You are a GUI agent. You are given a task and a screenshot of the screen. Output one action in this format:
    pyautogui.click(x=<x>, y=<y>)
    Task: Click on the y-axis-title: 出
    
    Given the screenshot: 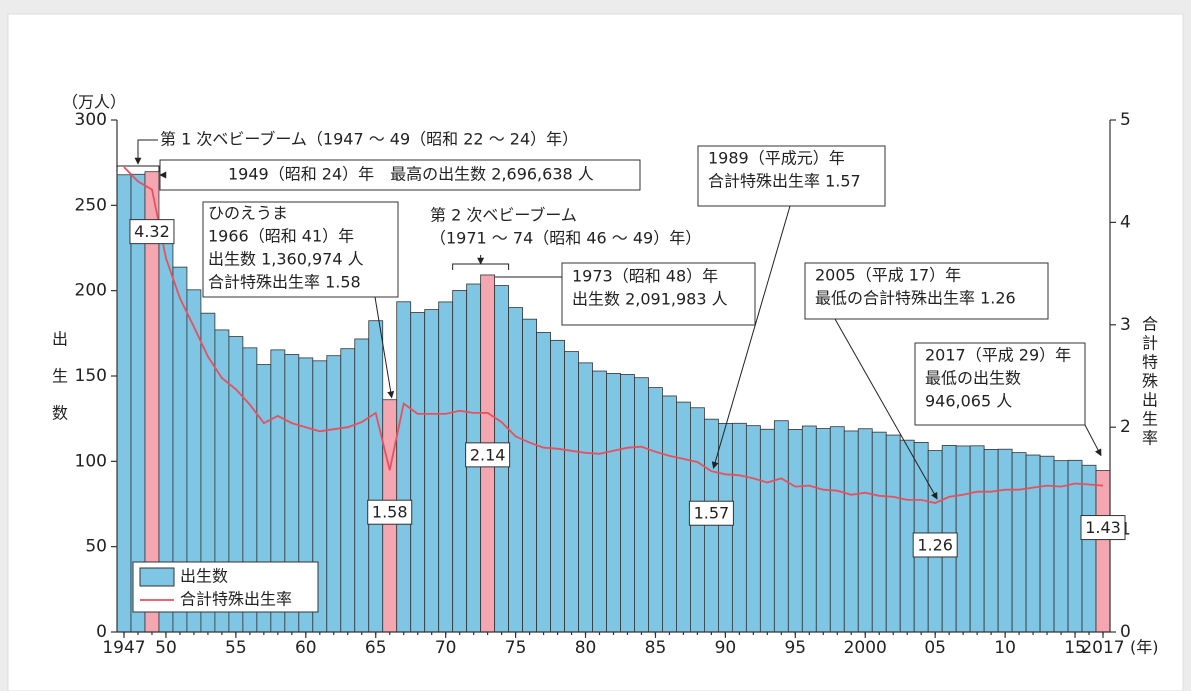 What is the action you would take?
    pyautogui.click(x=60, y=339)
    